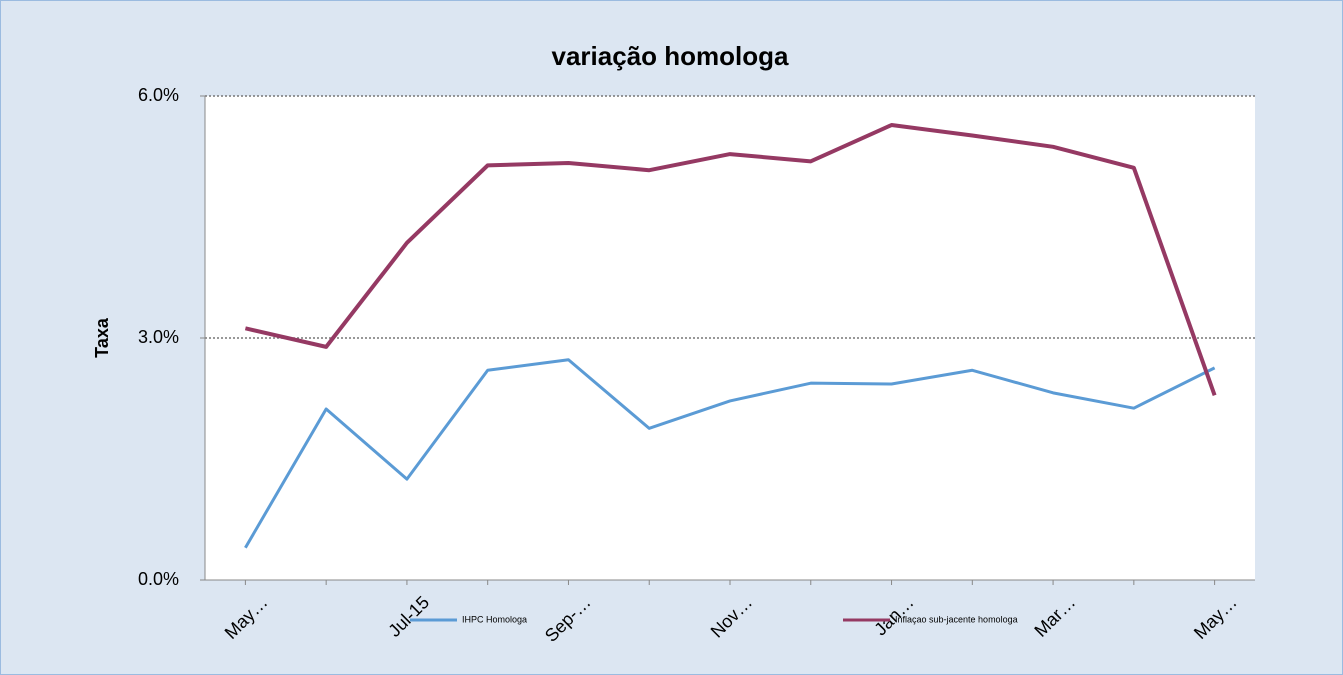 Image resolution: width=1343 pixels, height=675 pixels. What do you see at coordinates (670, 56) in the screenshot?
I see `chart-title: variação homologa` at bounding box center [670, 56].